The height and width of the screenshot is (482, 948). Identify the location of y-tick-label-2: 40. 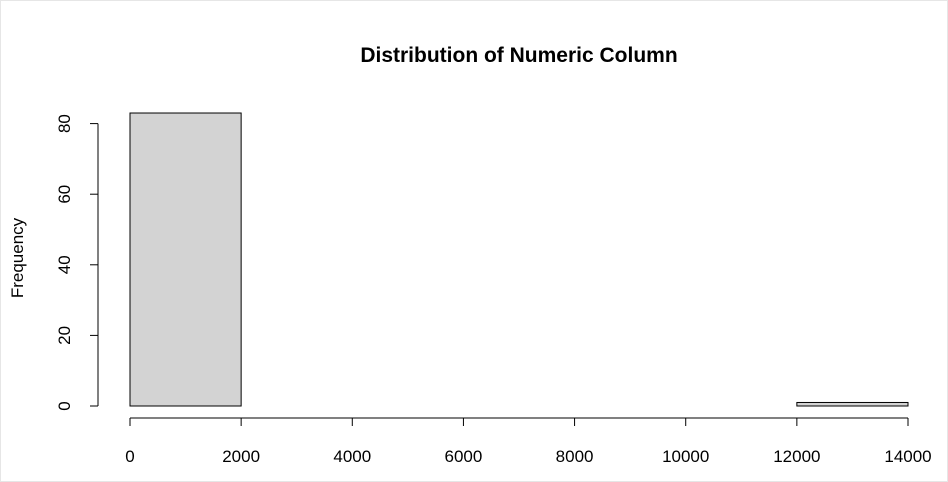
(64, 264).